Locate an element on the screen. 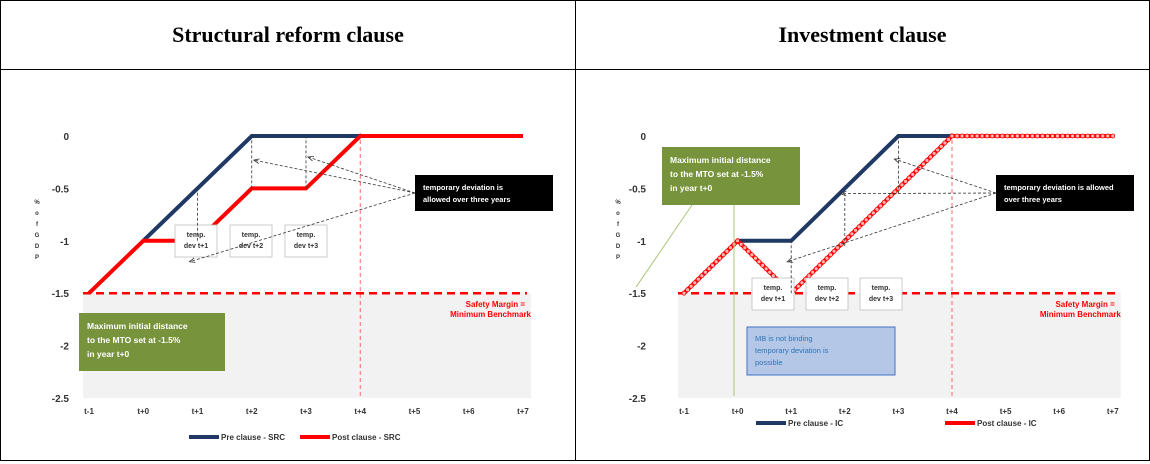 The image size is (1150, 464). legend-label: Post clause - IC is located at coordinates (1007, 423).